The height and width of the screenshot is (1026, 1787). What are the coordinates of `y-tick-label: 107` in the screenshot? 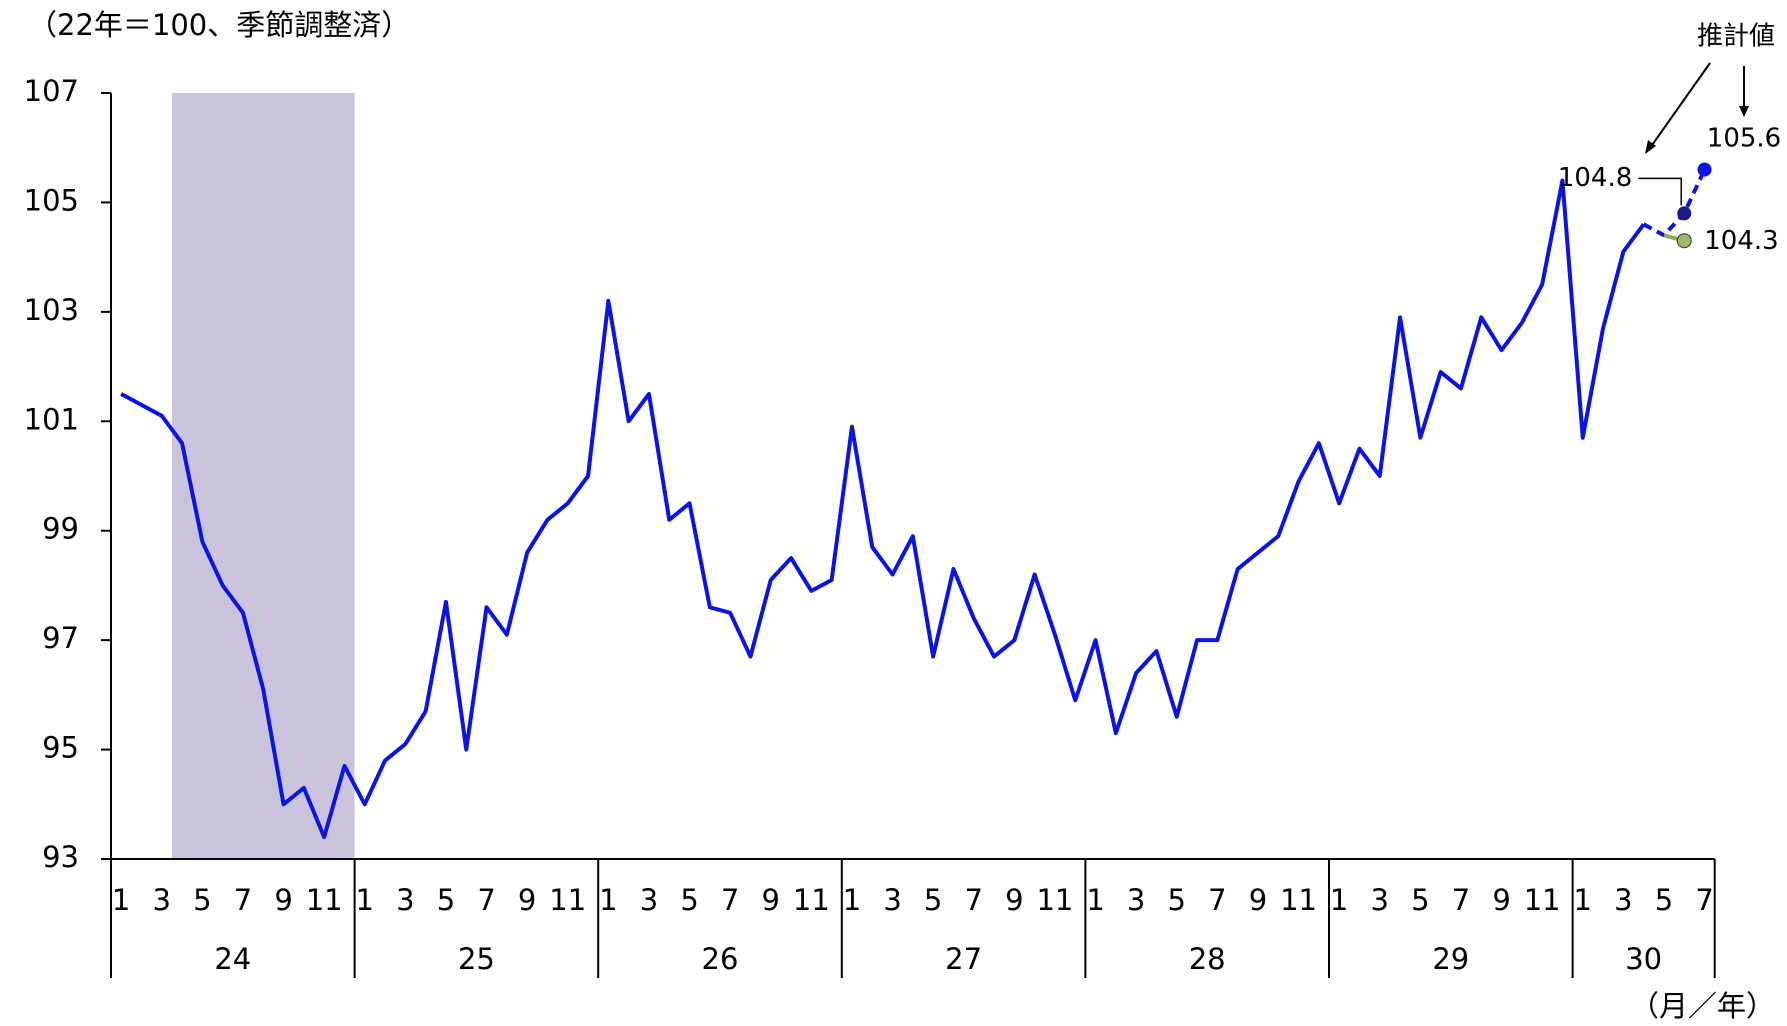 It's located at (51, 91).